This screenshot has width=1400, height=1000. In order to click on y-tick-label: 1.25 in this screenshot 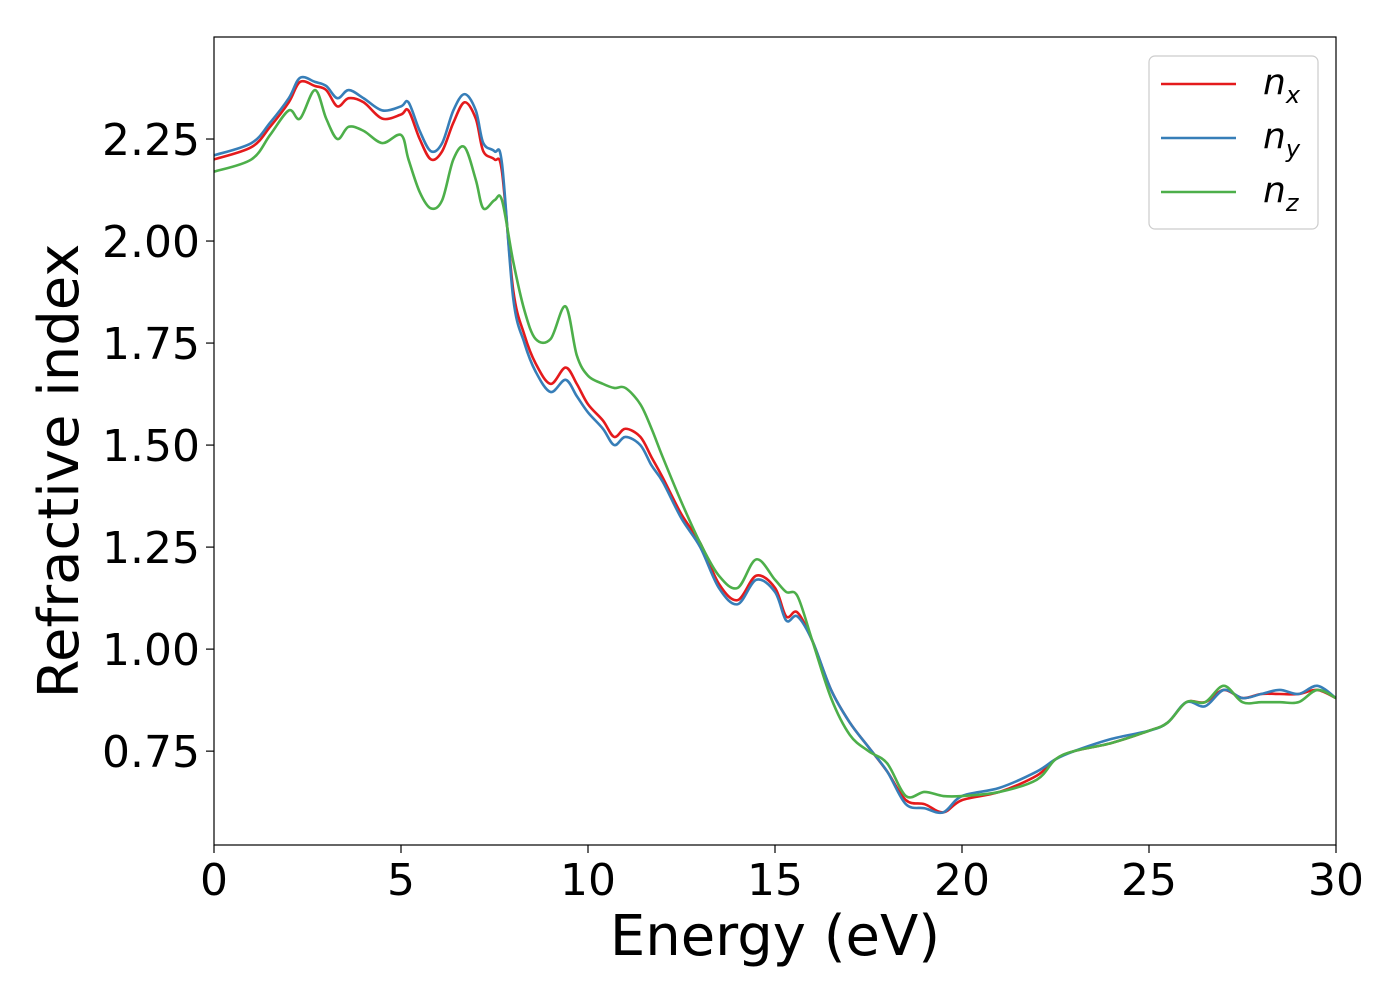, I will do `click(151, 548)`.